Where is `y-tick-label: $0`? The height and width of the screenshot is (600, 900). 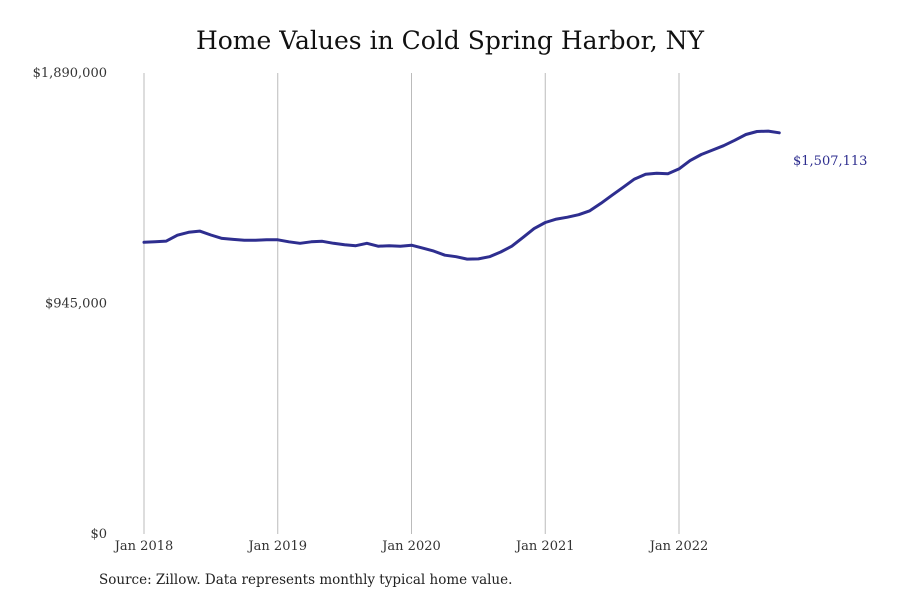 y-tick-label: $0 is located at coordinates (98, 534).